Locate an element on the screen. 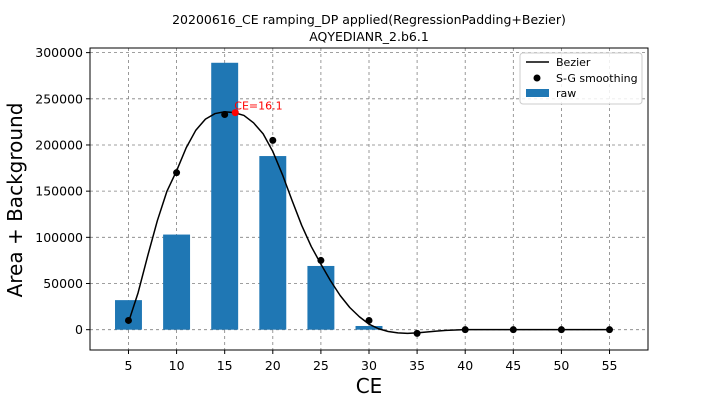 This screenshot has height=400, width=720. legend-label-smoothing: S-G smoothing is located at coordinates (597, 78).